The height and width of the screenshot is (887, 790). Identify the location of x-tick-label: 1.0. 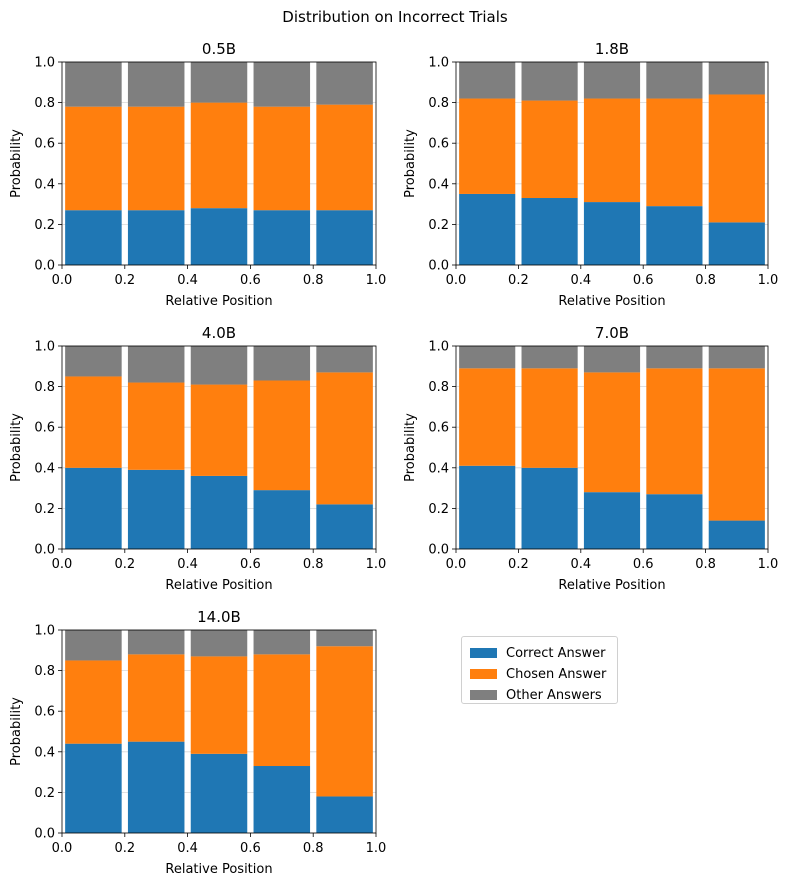
(768, 280).